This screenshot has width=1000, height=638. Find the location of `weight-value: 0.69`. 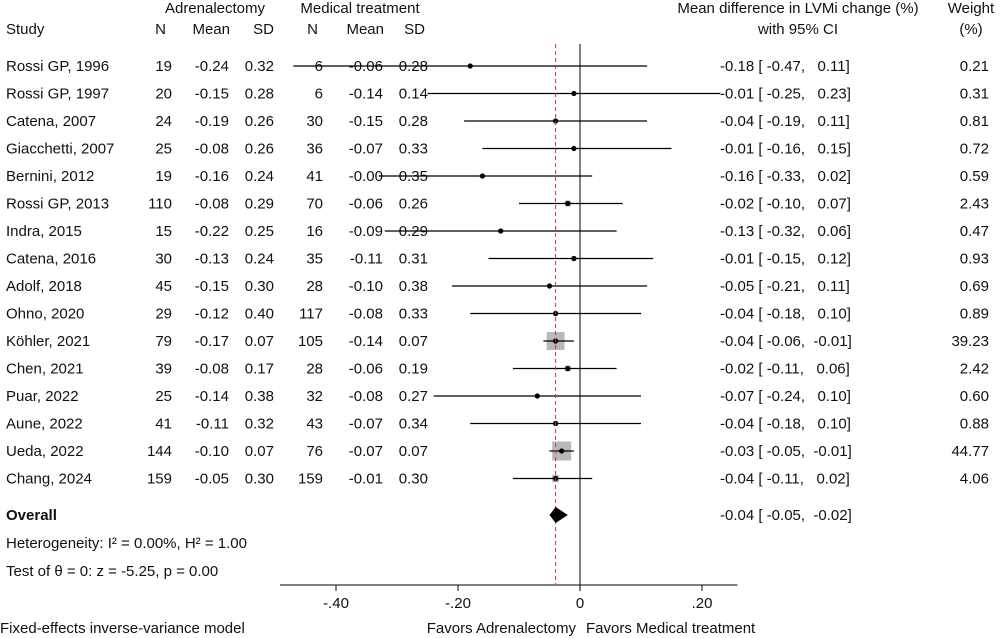

weight-value: 0.69 is located at coordinates (974, 286).